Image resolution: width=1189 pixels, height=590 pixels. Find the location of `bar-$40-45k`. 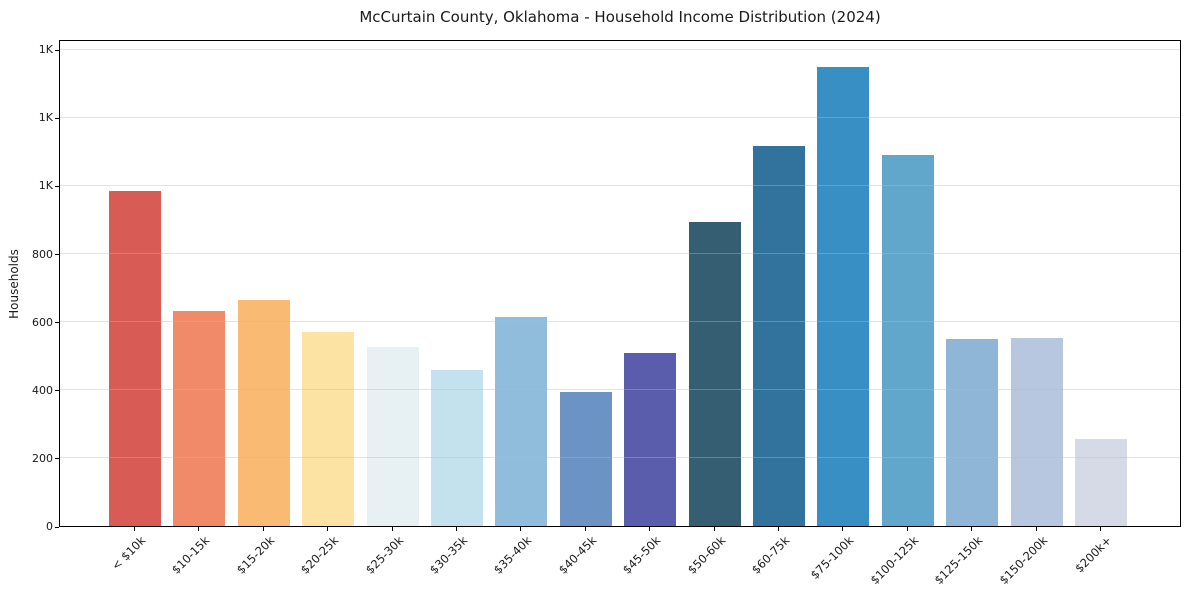

bar-$40-45k is located at coordinates (585, 459).